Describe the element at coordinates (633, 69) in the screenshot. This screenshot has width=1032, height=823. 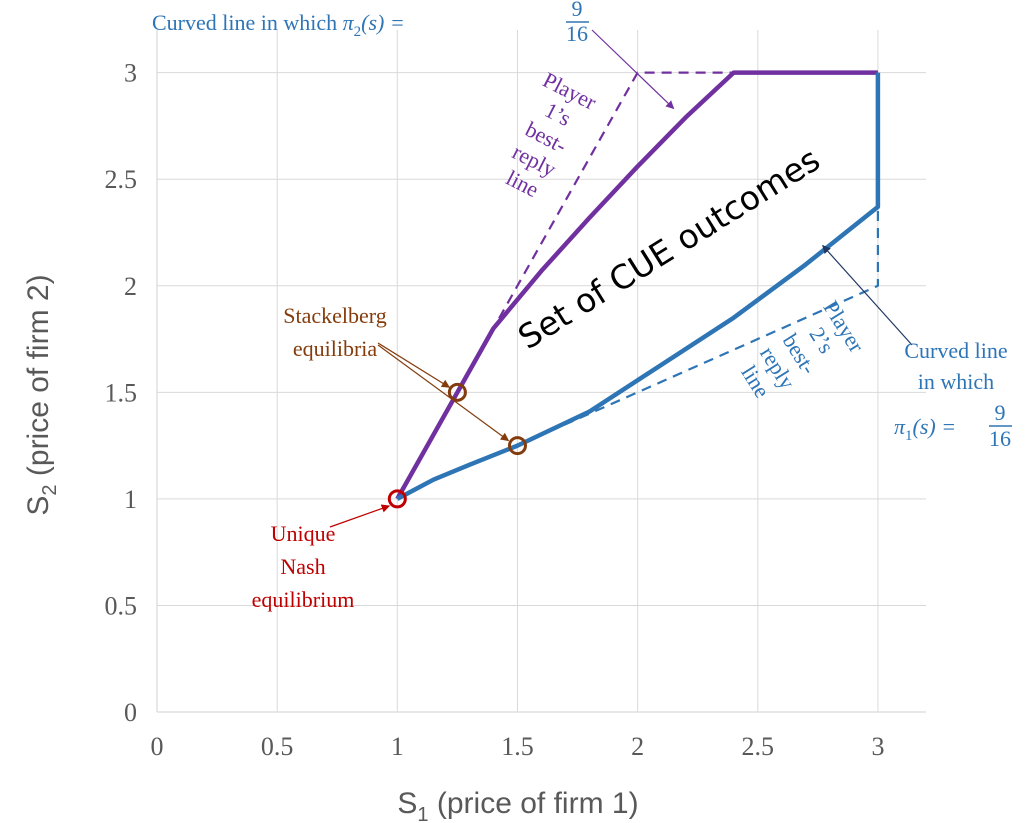
I see `curve2-arrow` at that location.